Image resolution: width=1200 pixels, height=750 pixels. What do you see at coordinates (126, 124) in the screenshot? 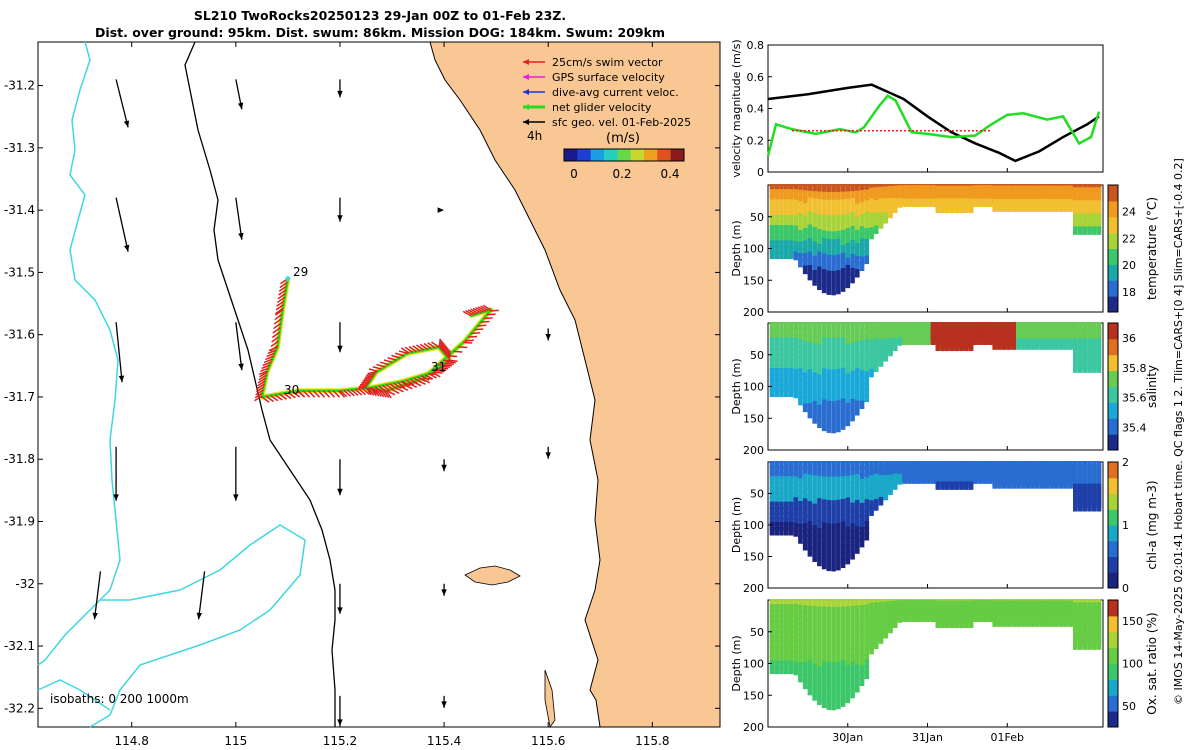
I see `geo-arrow-head` at bounding box center [126, 124].